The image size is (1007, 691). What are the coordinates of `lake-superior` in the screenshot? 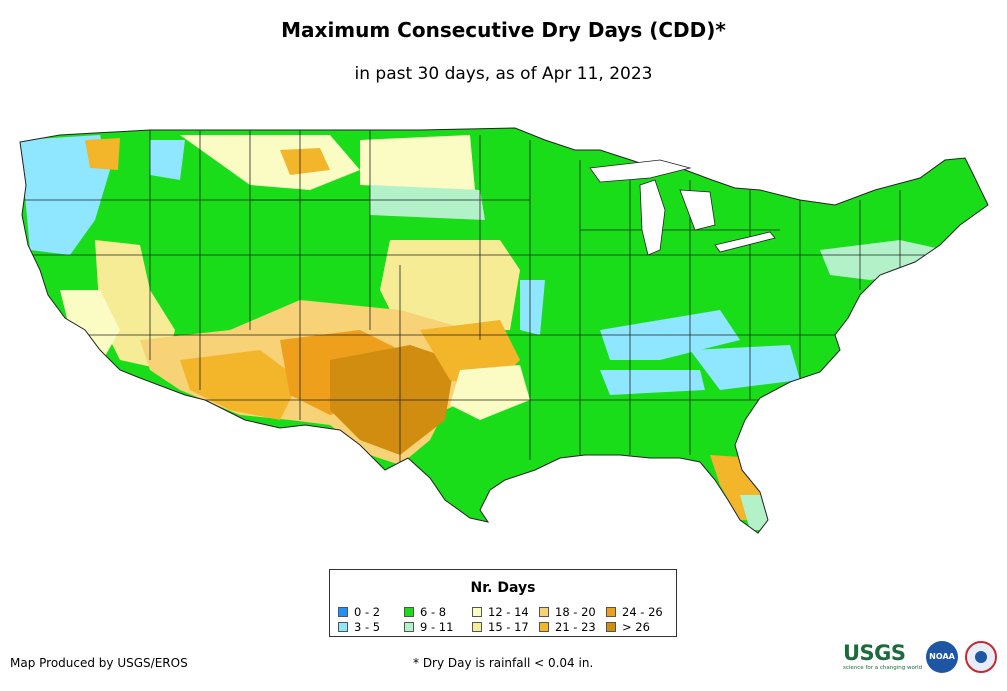 It's located at (640, 171).